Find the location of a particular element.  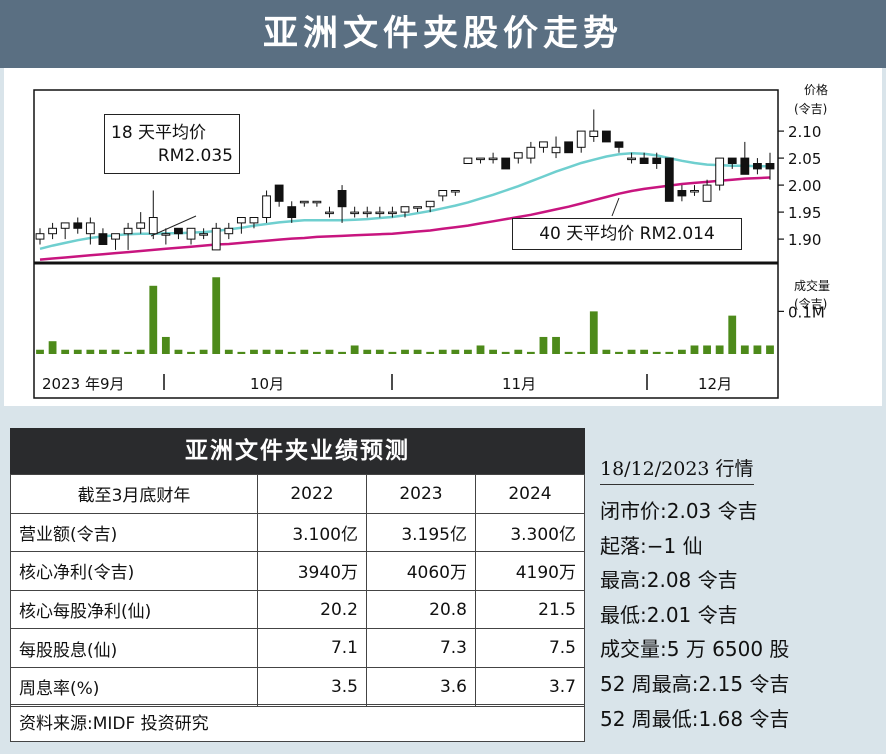

row-label: 周息率(%) is located at coordinates (134, 686).